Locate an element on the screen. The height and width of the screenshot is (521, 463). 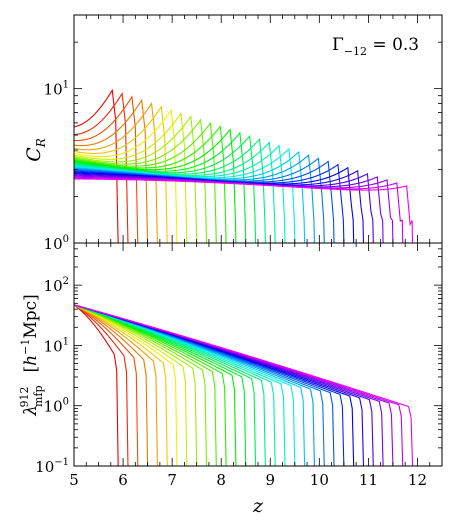
bottom-ytick-label-3: 10² is located at coordinates (56, 285).